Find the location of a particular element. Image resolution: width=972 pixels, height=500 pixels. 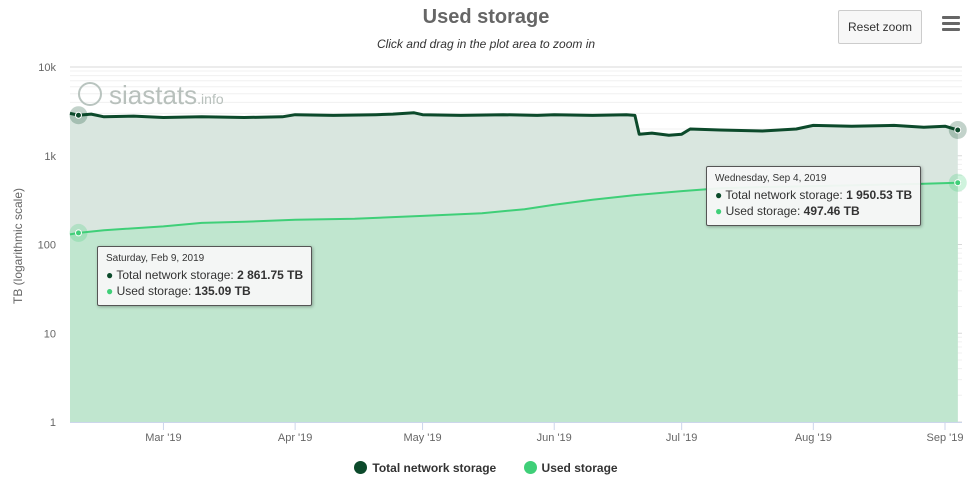

siastats-logo-icon is located at coordinates (90, 94).